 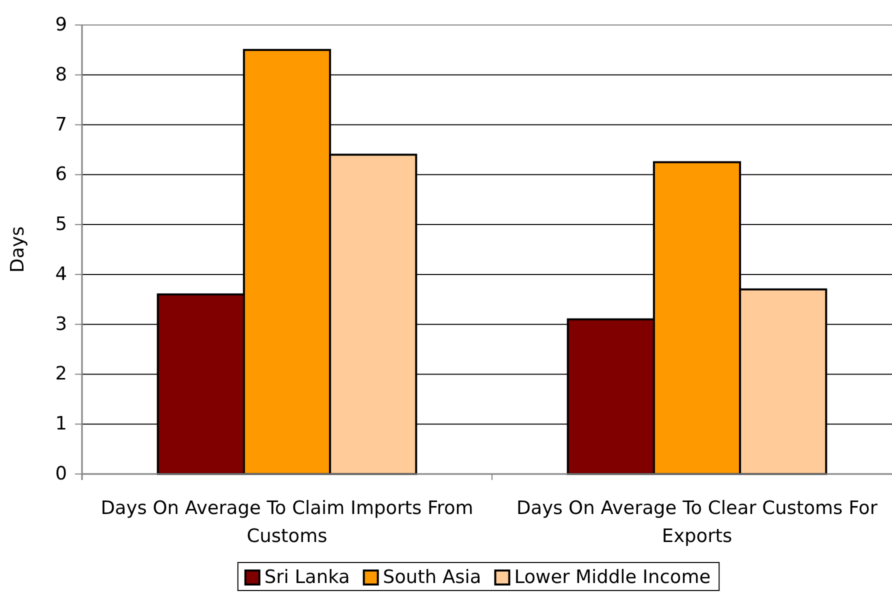 What do you see at coordinates (287, 522) in the screenshot?
I see `x-tick-label: Days On Average To Claim Imports From Customs` at bounding box center [287, 522].